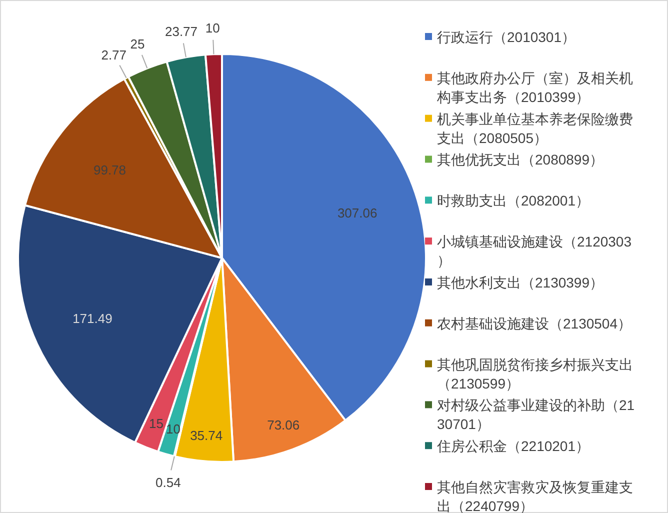 Image resolution: width=668 pixels, height=513 pixels. What do you see at coordinates (137, 44) in the screenshot?
I see `data-label: 25` at bounding box center [137, 44].